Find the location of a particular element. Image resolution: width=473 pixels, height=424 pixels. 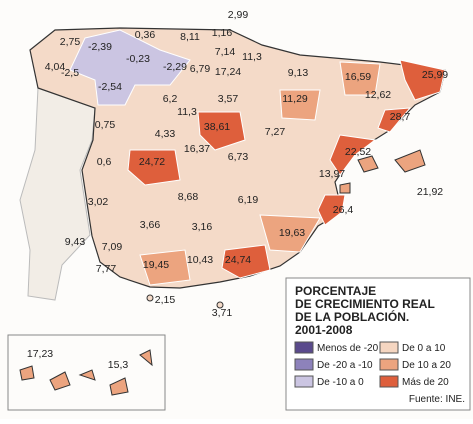

region-value: 6,73 is located at coordinates (238, 157).